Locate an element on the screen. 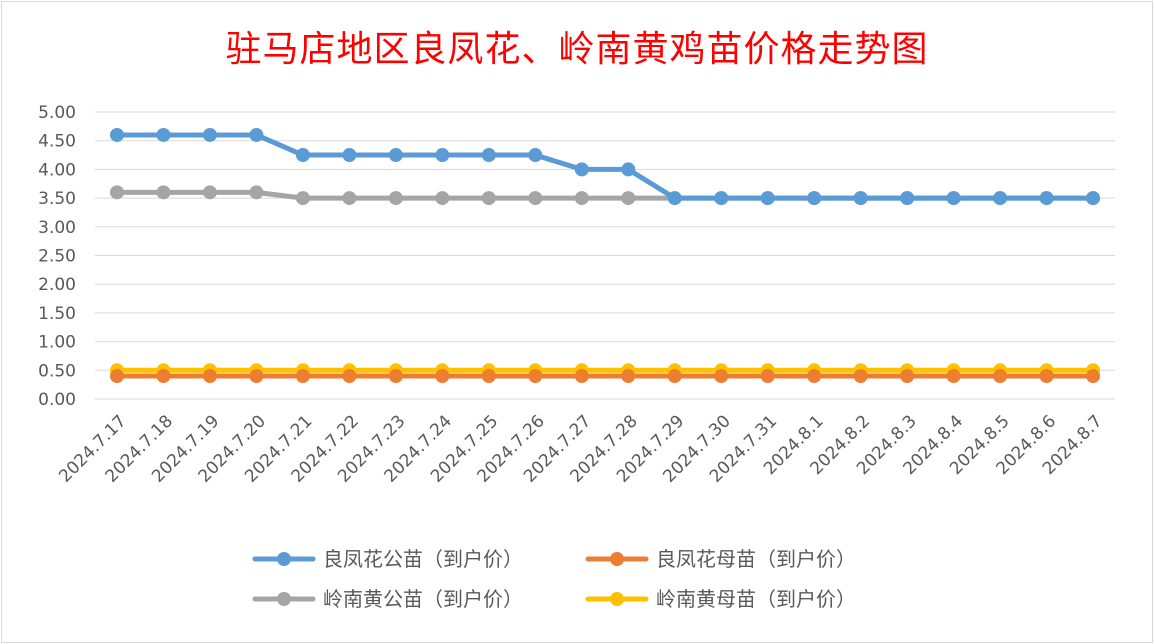  legend-label: 岭南黄公苗（到户价） is located at coordinates (423, 599).